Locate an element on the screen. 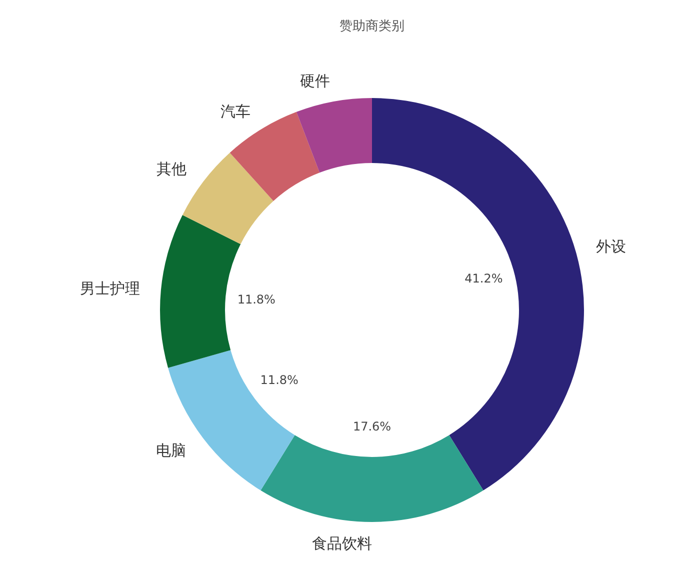  data-label: 17.6% is located at coordinates (372, 426).